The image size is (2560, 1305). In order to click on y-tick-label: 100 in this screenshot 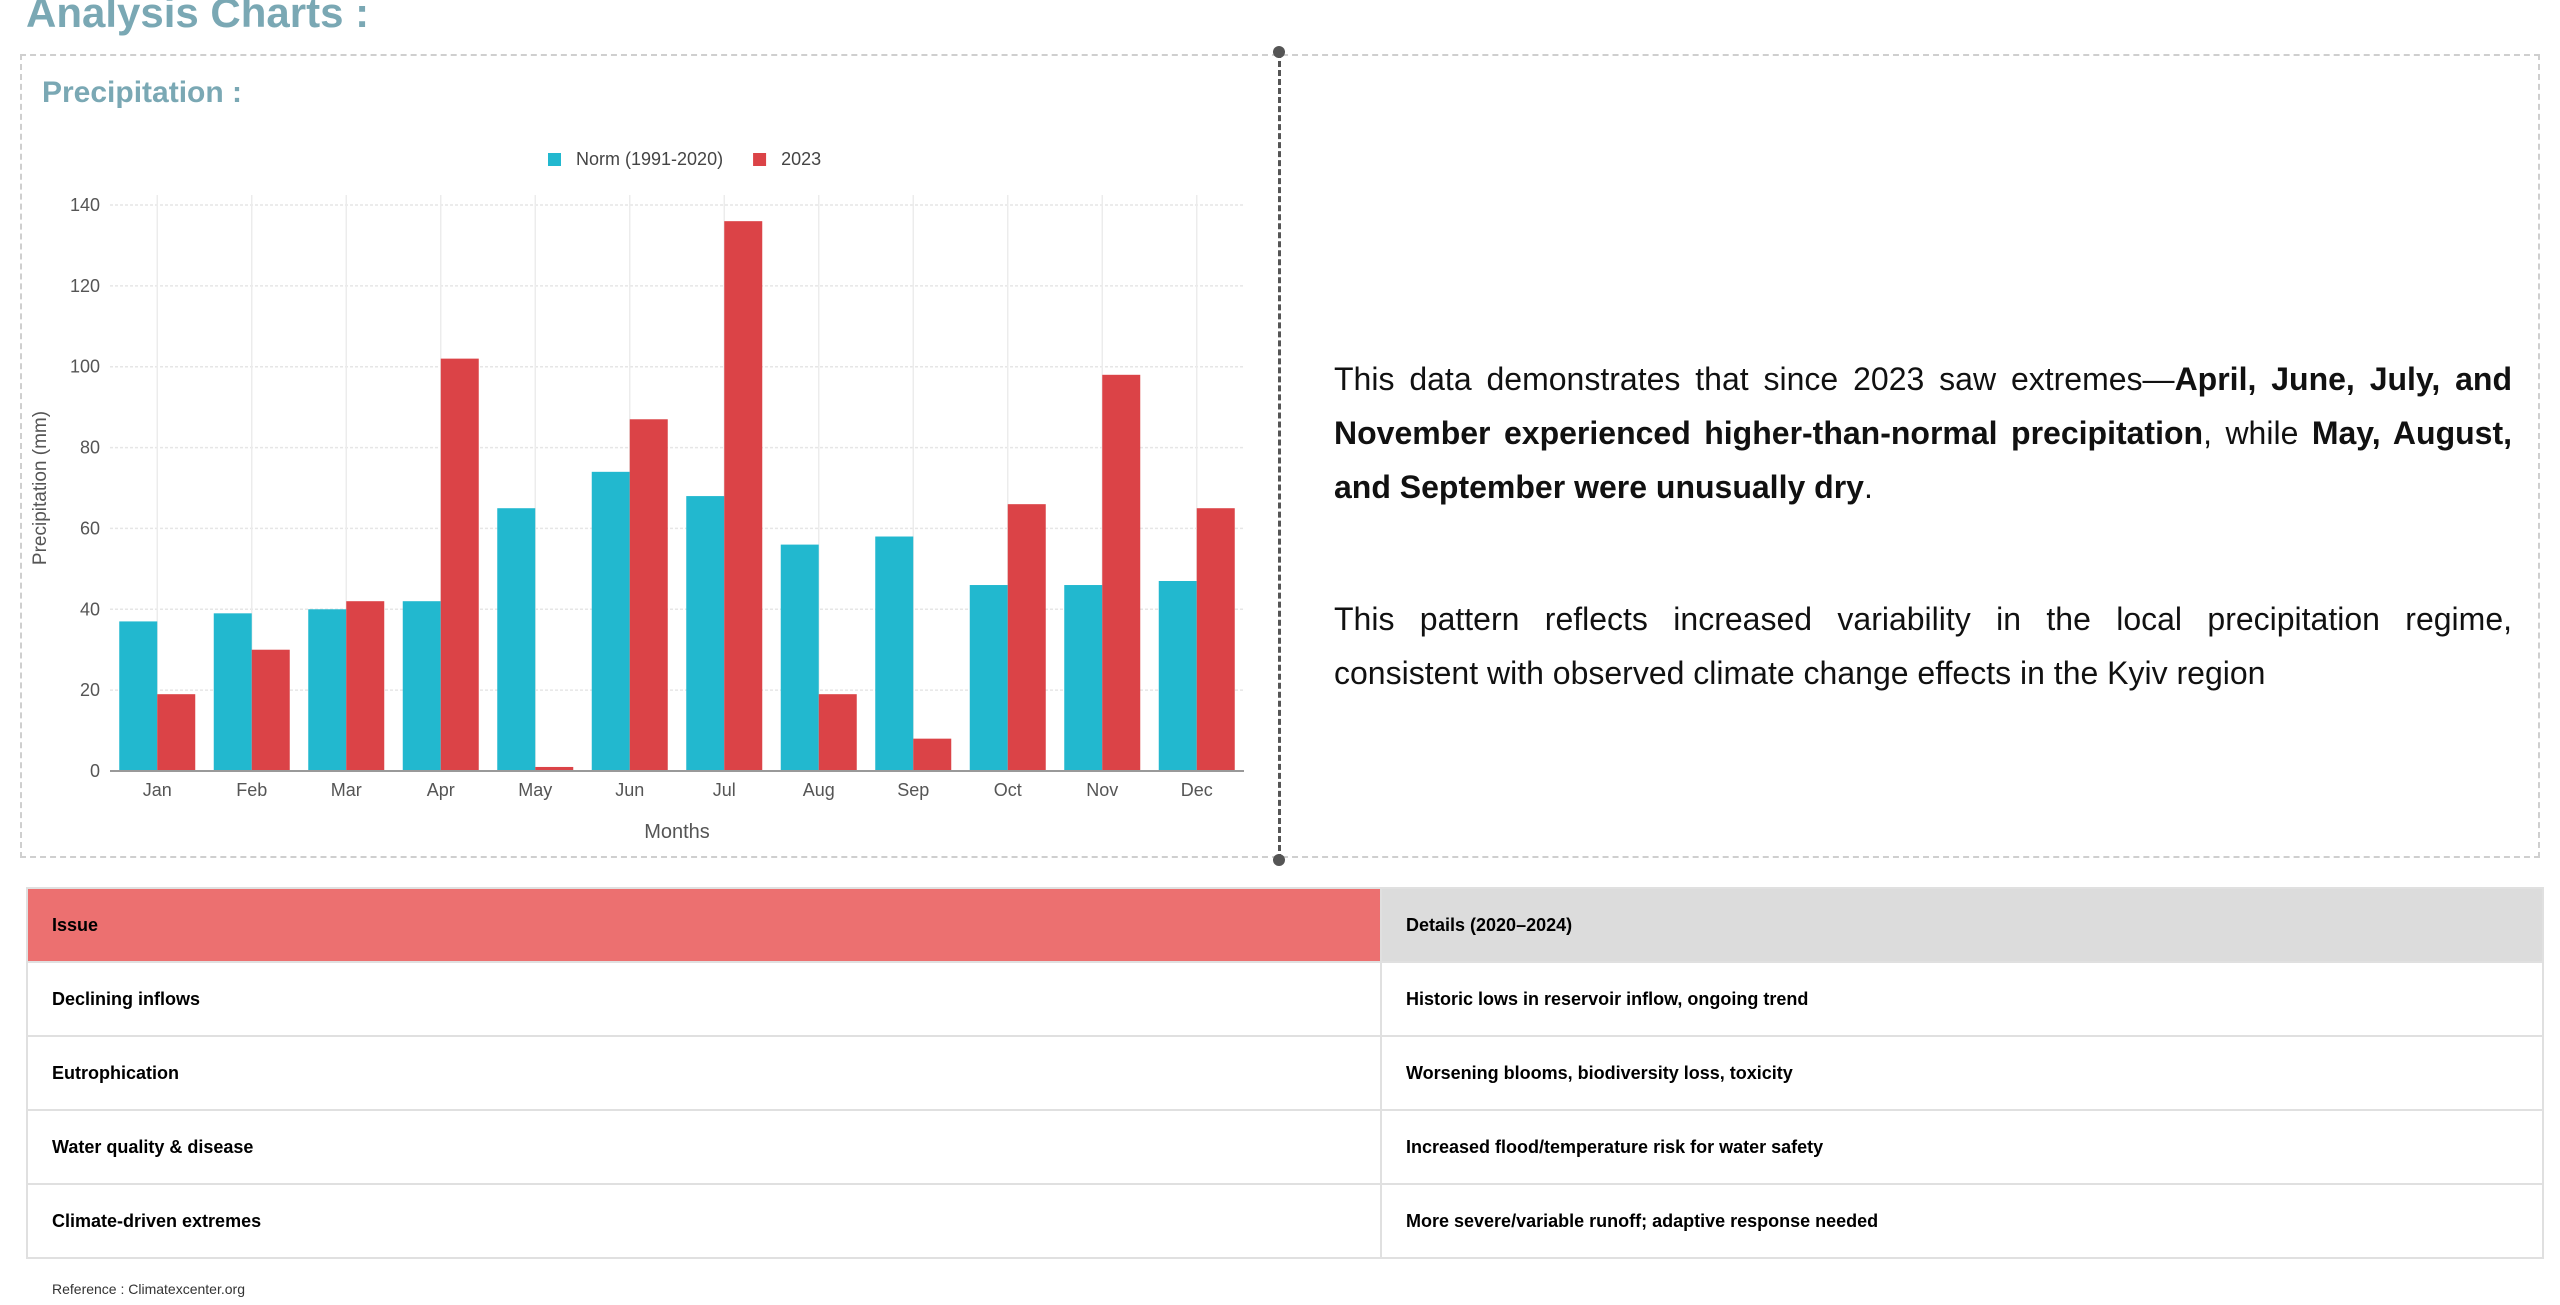, I will do `click(85, 367)`.